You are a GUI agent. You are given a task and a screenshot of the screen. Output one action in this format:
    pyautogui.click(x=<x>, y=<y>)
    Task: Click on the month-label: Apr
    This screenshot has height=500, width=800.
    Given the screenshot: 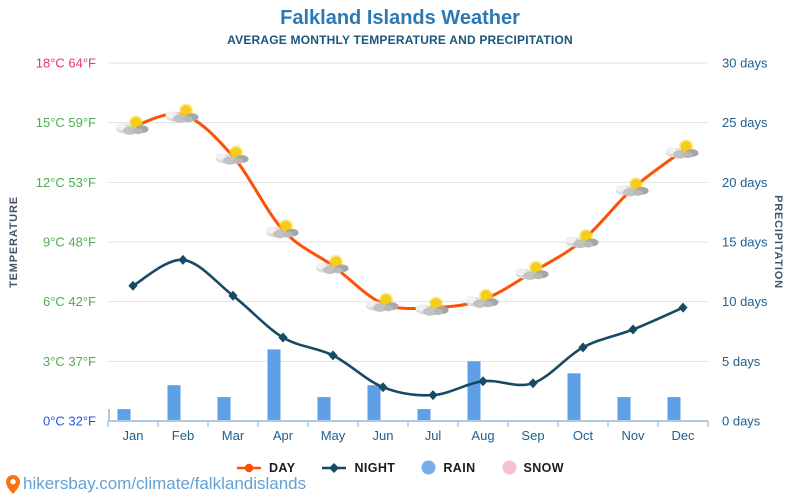 What is the action you would take?
    pyautogui.click(x=283, y=435)
    